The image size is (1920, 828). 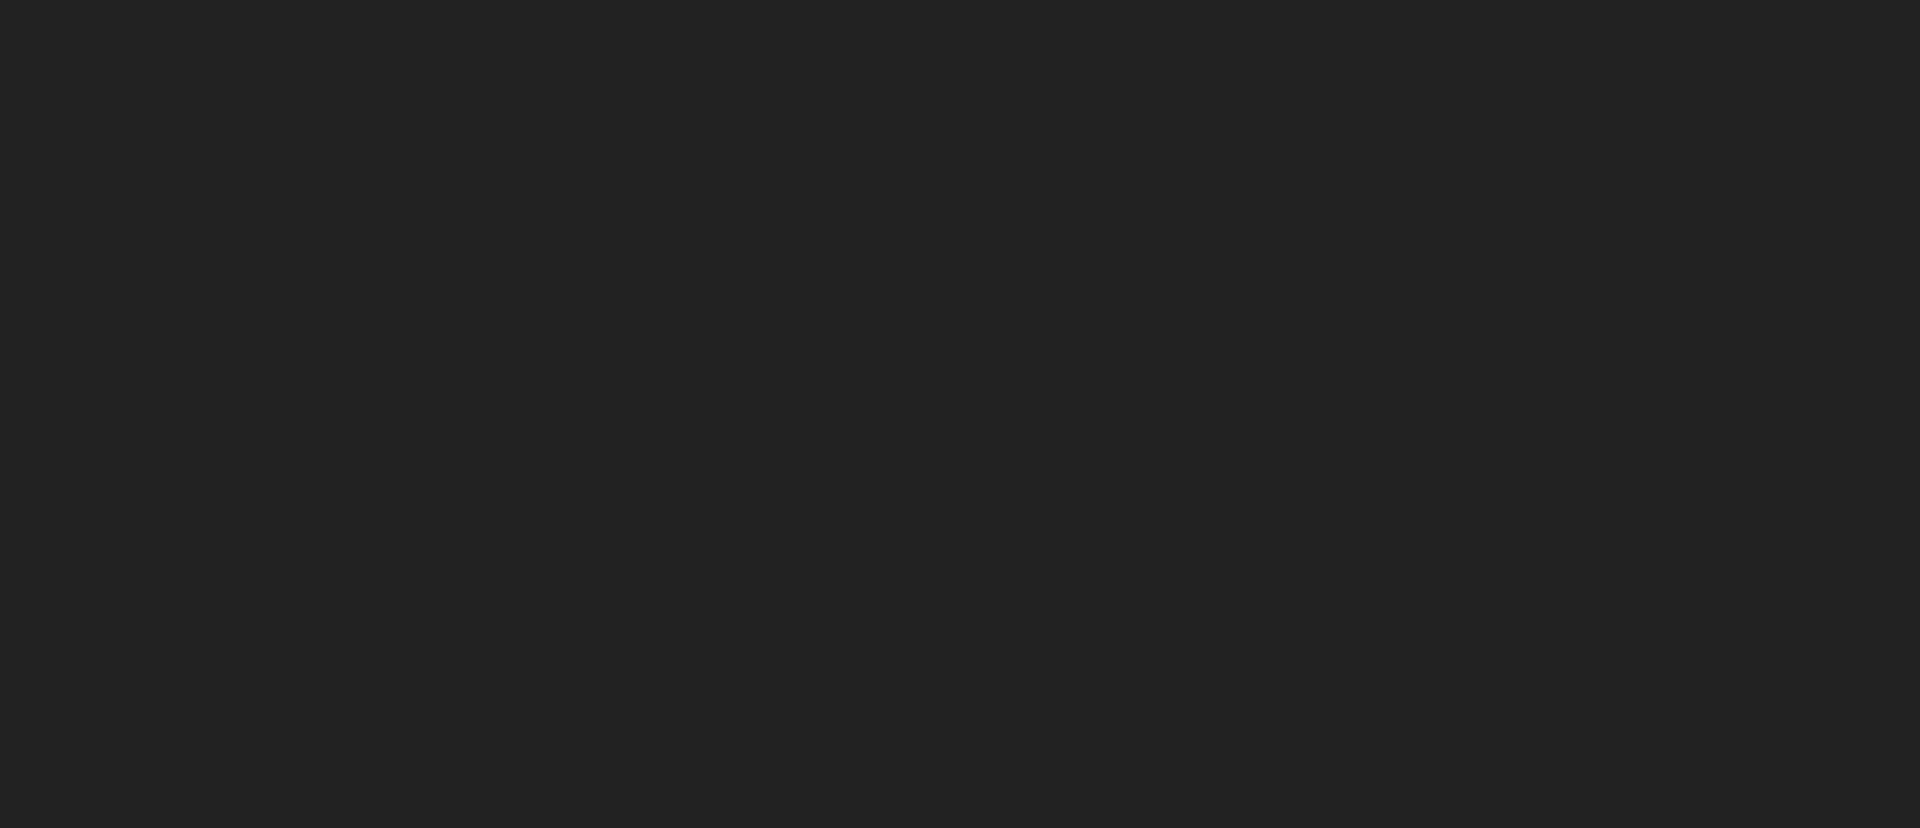 What do you see at coordinates (960, 73) in the screenshot?
I see `header` at bounding box center [960, 73].